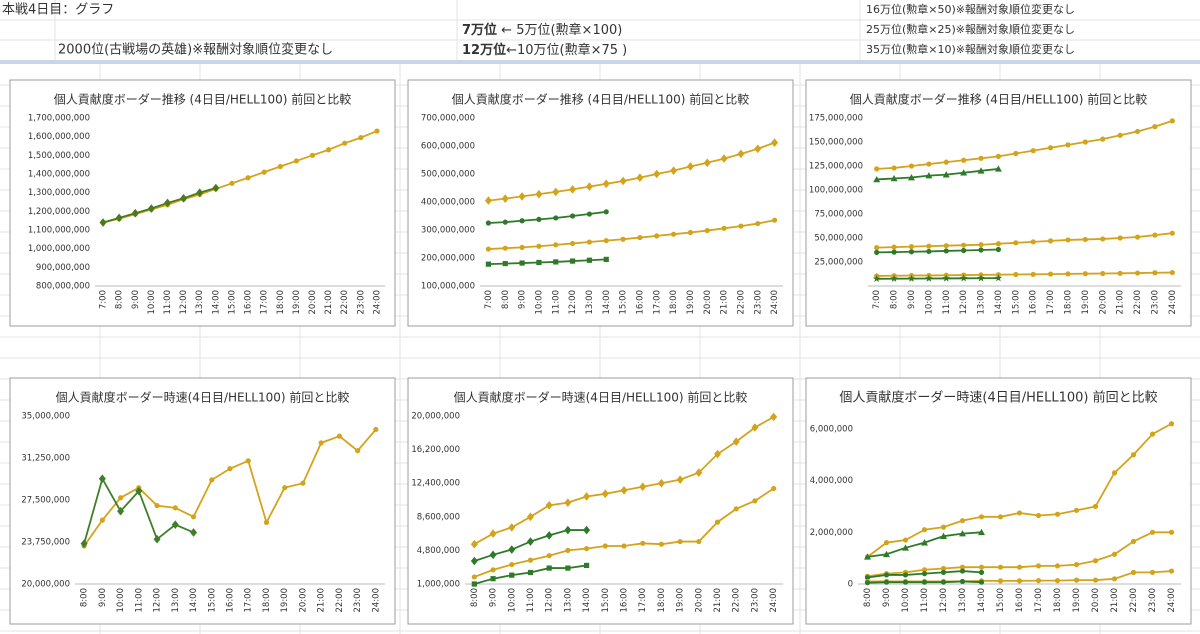 This screenshot has height=634, width=1200. I want to click on side-note: 35万位(勲章×10)※報酬対象順位変更なし, so click(970, 49).